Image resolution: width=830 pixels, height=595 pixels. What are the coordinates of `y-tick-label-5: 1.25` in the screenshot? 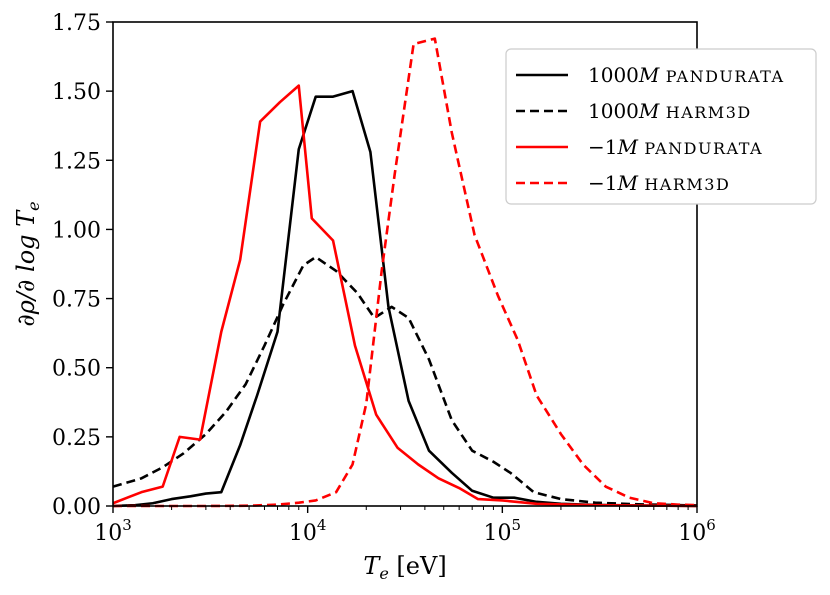 It's located at (76, 161).